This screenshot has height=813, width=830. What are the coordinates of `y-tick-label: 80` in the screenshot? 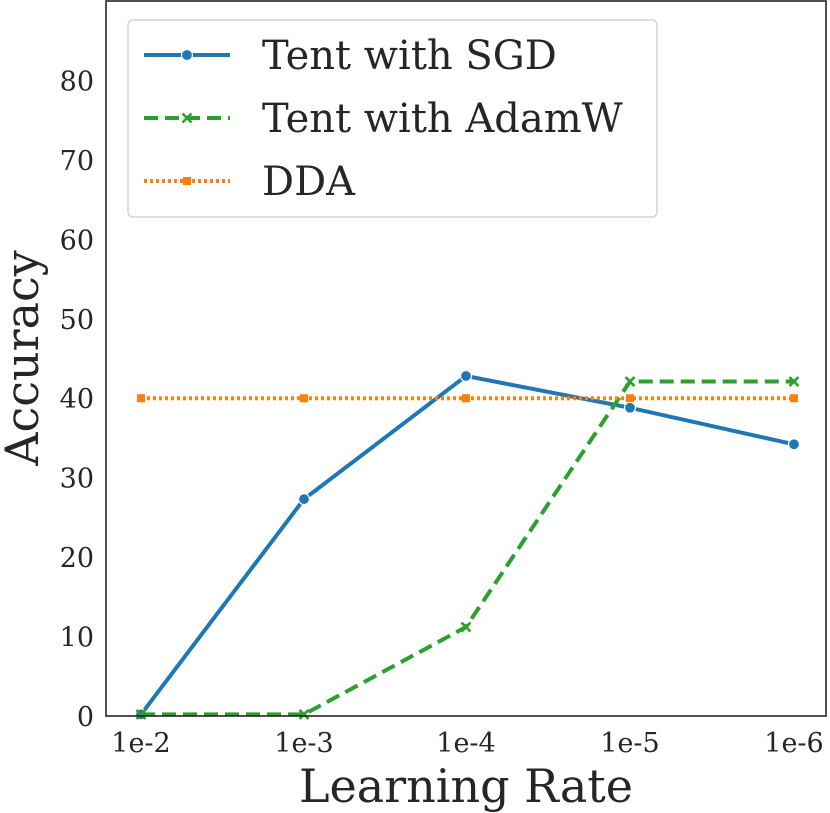 It's located at (77, 81).